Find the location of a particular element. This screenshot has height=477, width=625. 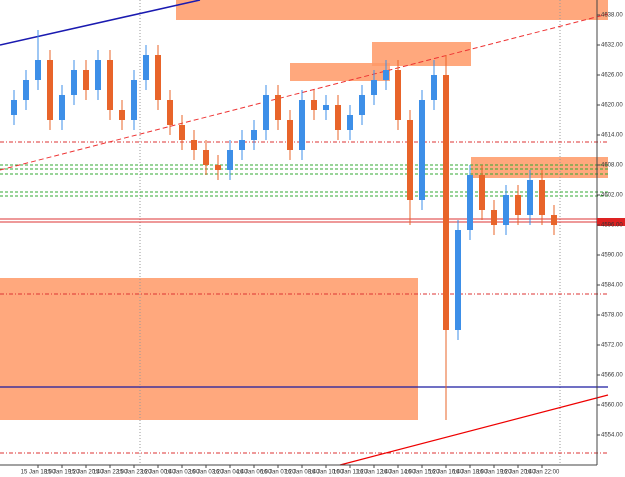

x-tick-label: 15 Jan 23:20 is located at coordinates (134, 473).